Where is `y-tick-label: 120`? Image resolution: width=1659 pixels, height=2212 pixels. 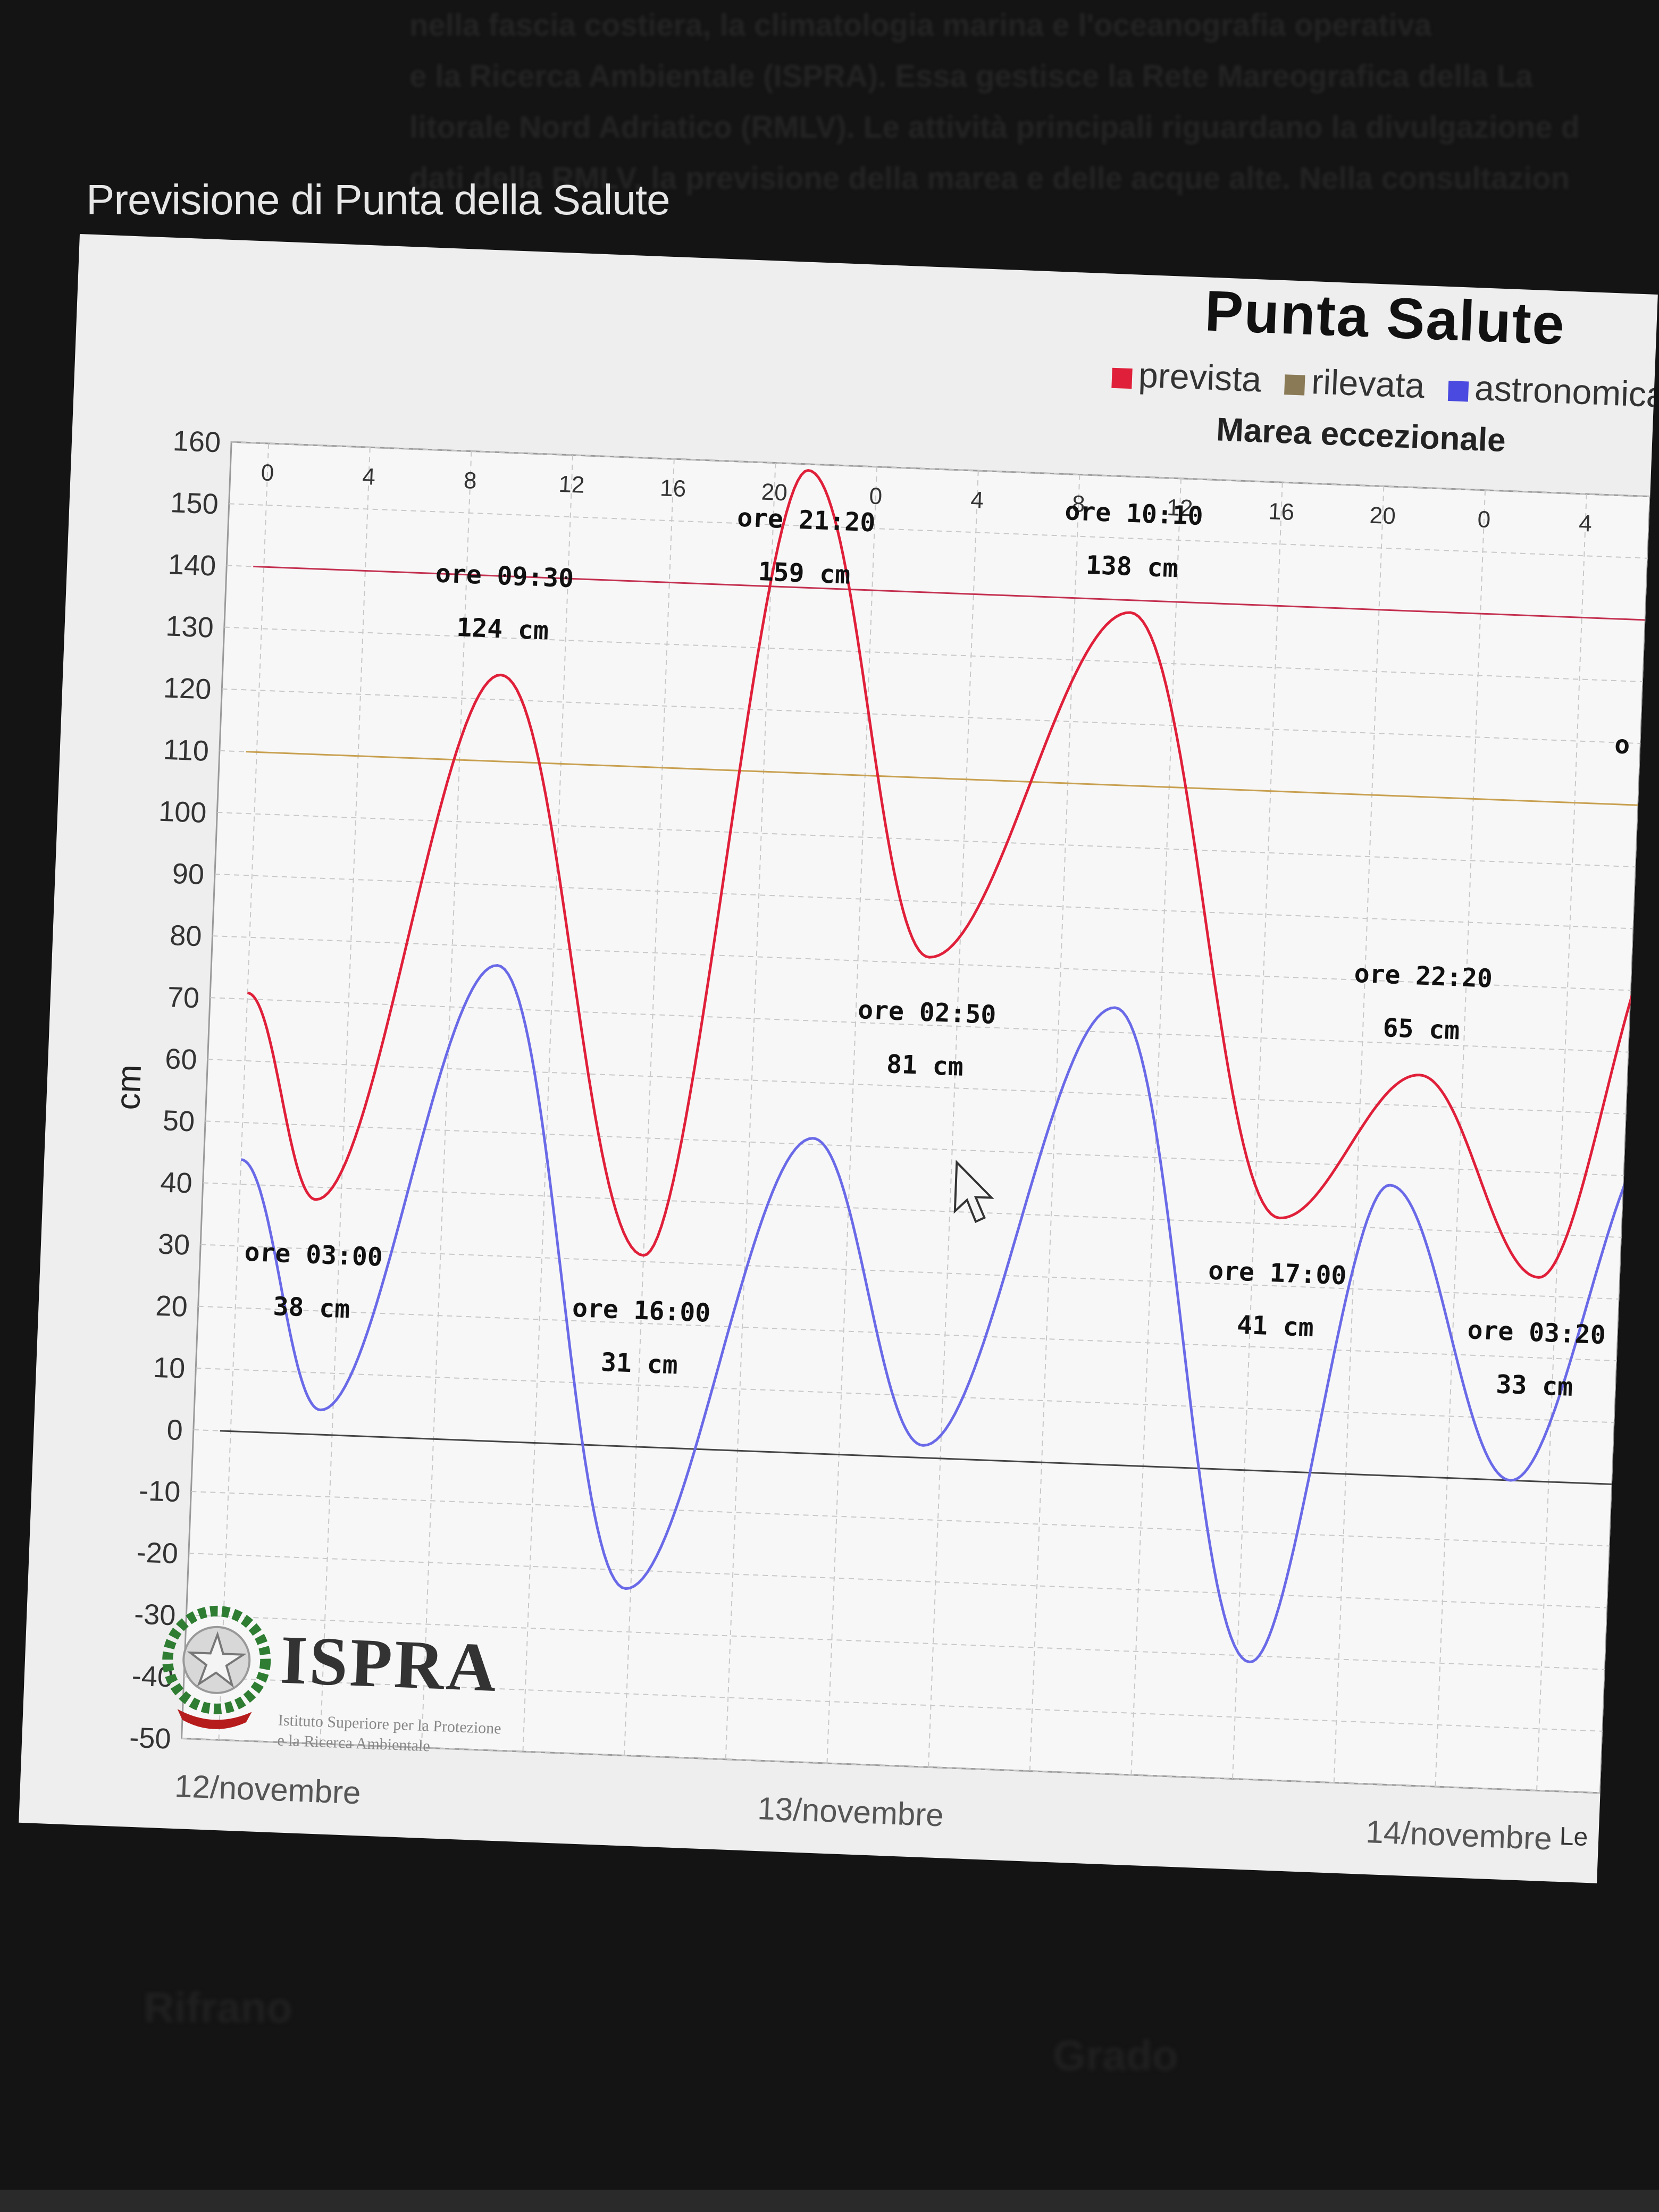
y-tick-label: 120 is located at coordinates (187, 688).